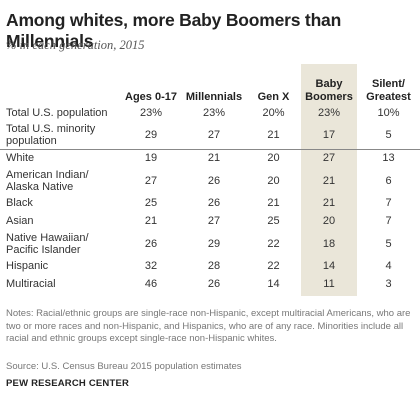 The image size is (420, 407). Describe the element at coordinates (47, 180) in the screenshot. I see `row-label: American Indian/ Alaska Native` at that location.